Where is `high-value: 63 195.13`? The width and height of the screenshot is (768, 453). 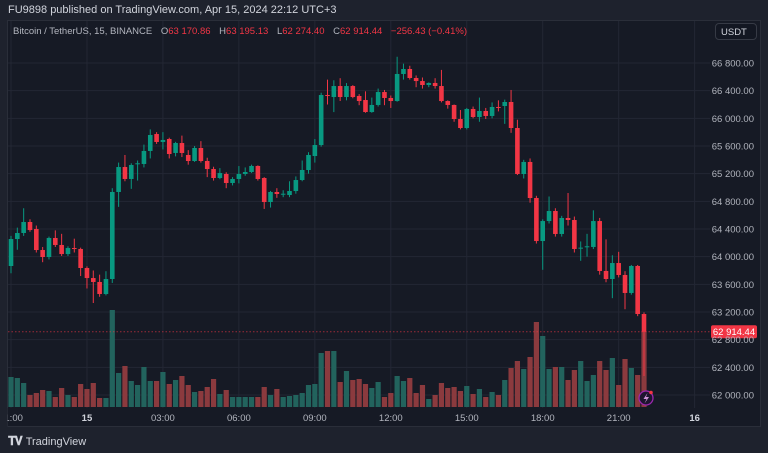 high-value: 63 195.13 is located at coordinates (247, 31).